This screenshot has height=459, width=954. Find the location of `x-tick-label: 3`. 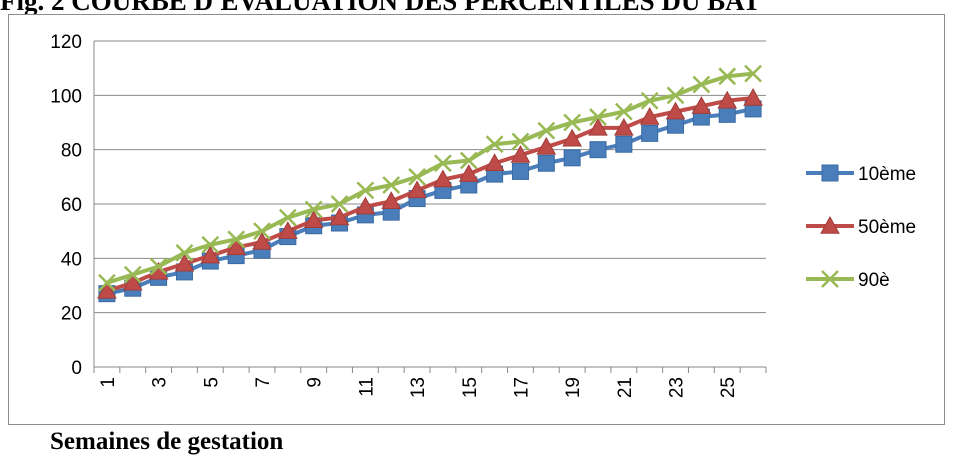

x-tick-label: 3 is located at coordinates (160, 382).